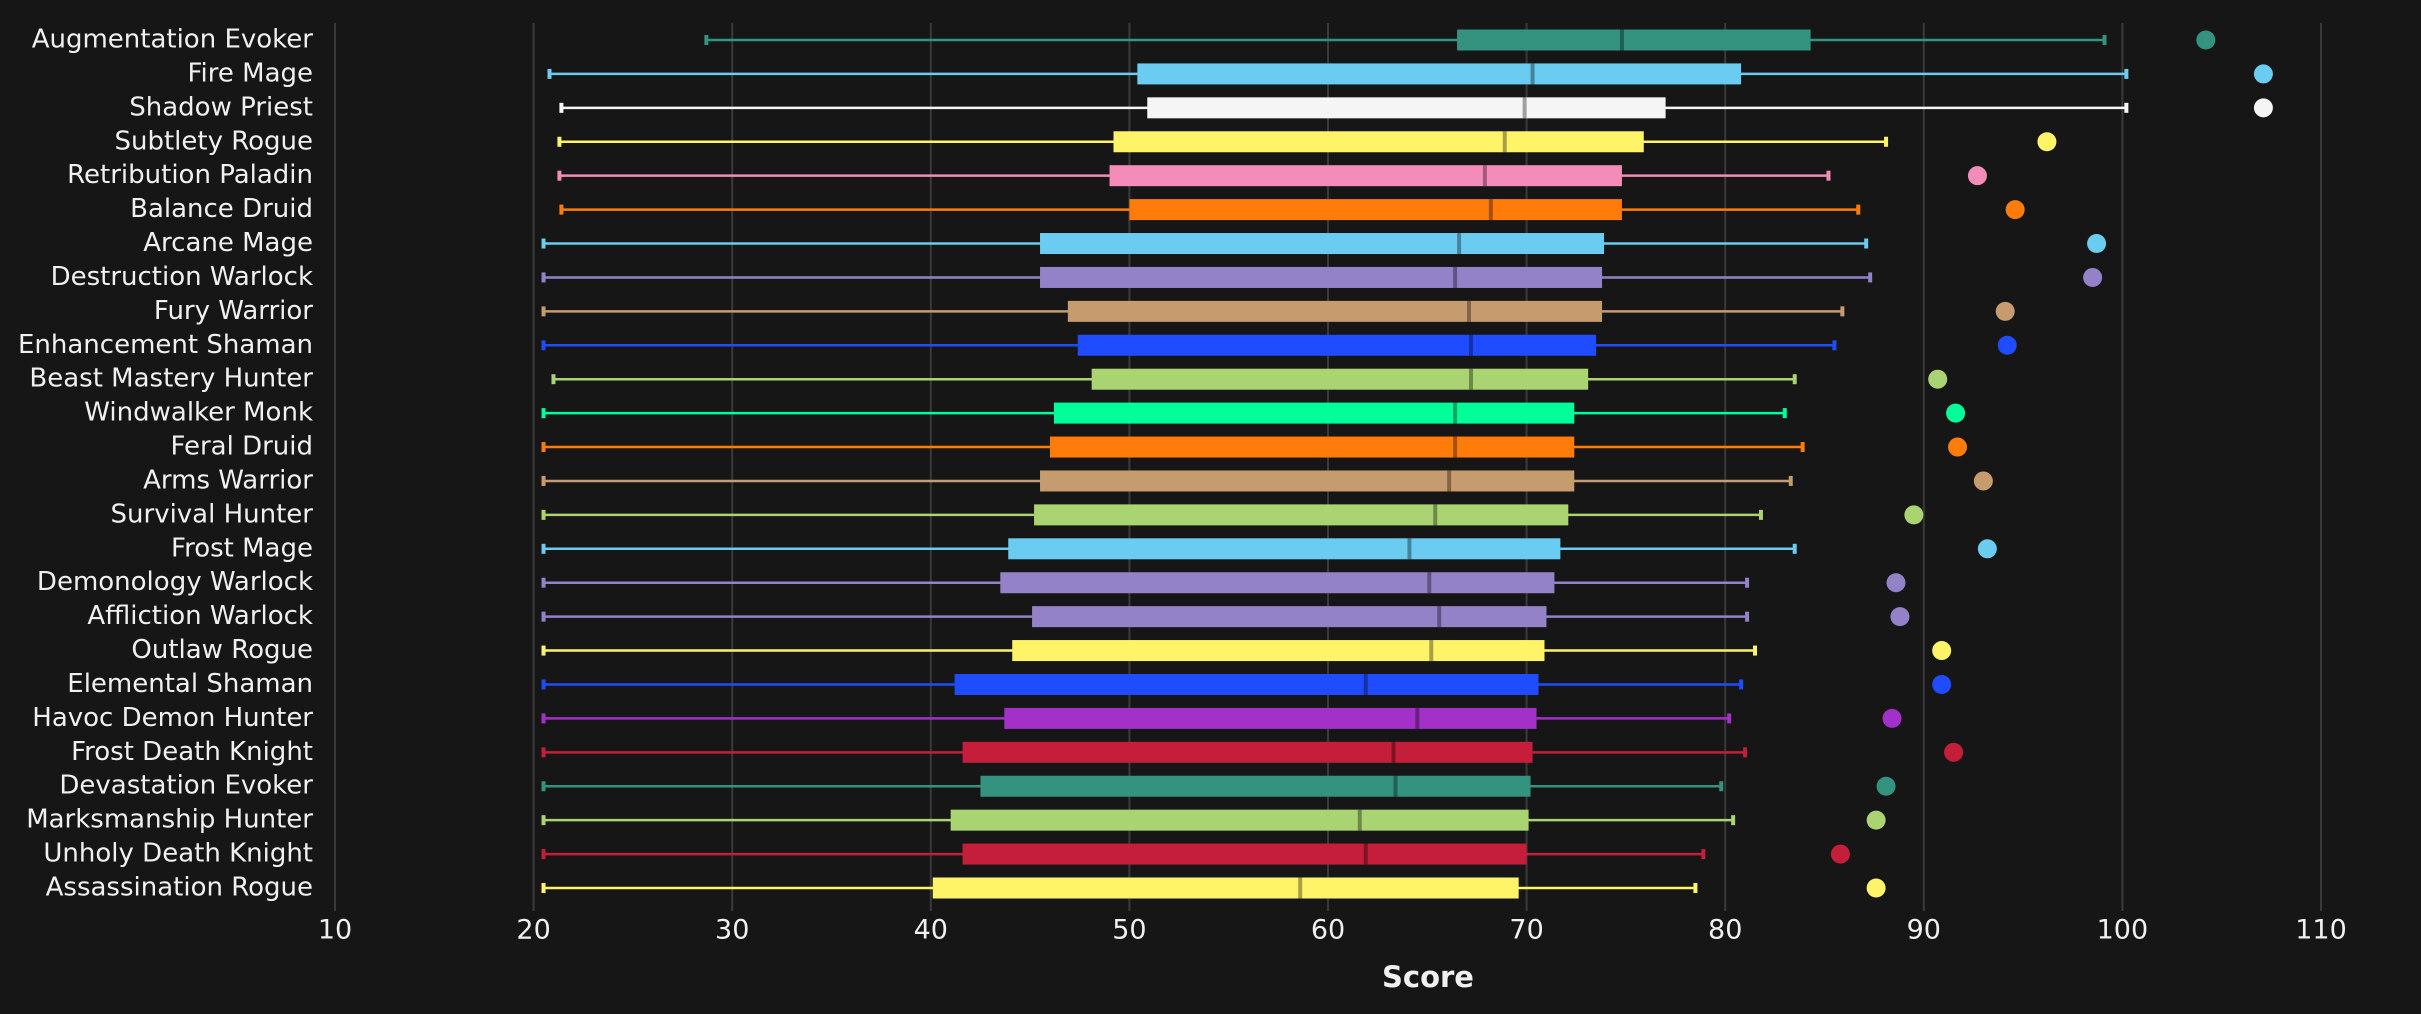  Describe the element at coordinates (171, 379) in the screenshot. I see `category-label: Beast Mastery Hunter` at that location.